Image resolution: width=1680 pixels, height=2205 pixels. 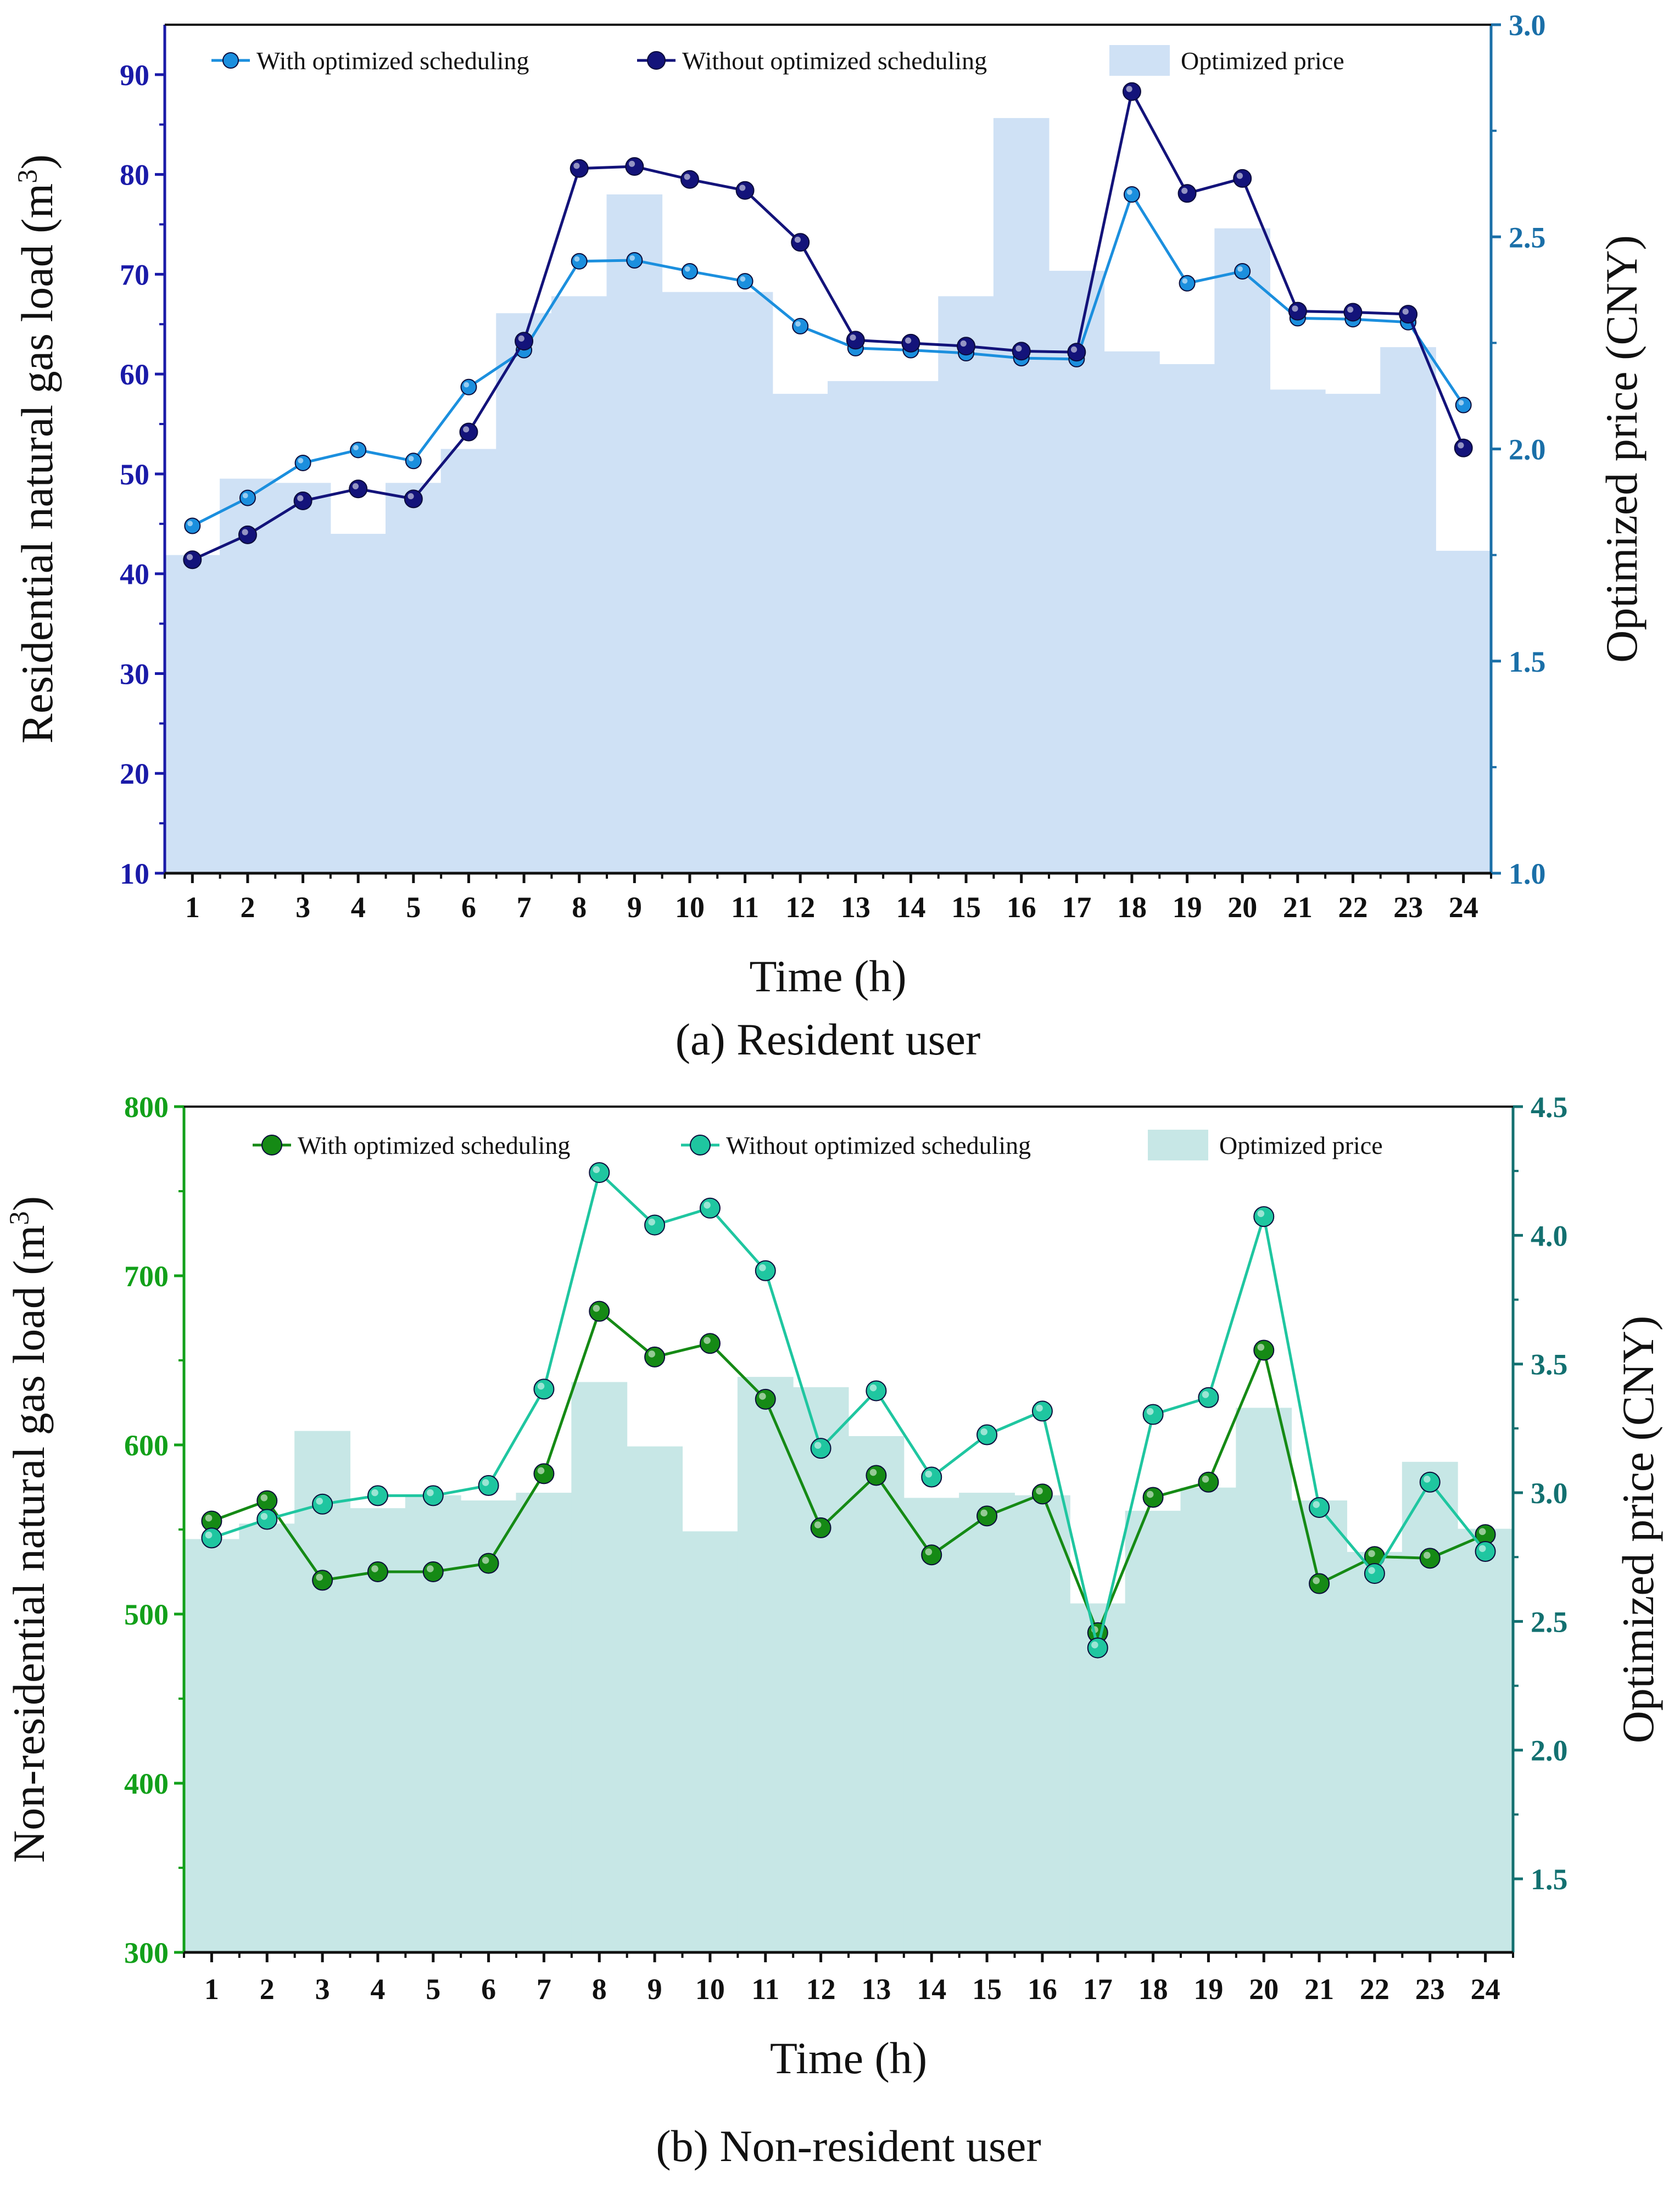 I want to click on y-axis-label: Residential natural gas load (m3), so click(x=37, y=449).